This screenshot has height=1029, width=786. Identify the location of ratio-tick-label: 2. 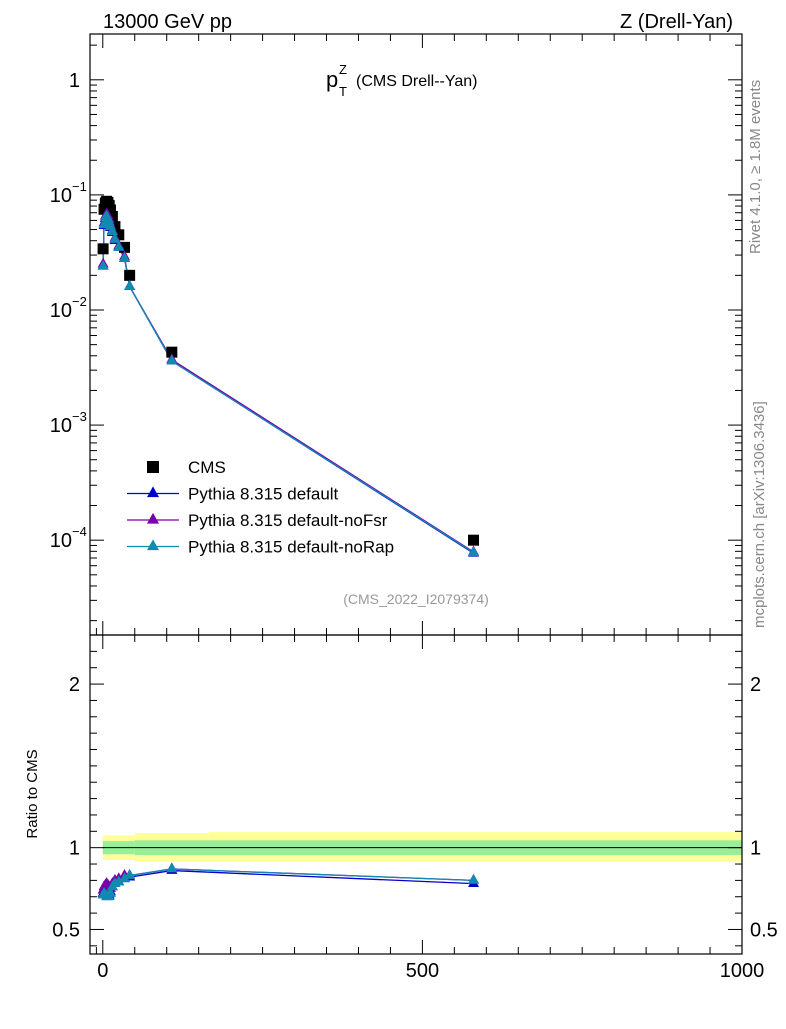
(74, 685).